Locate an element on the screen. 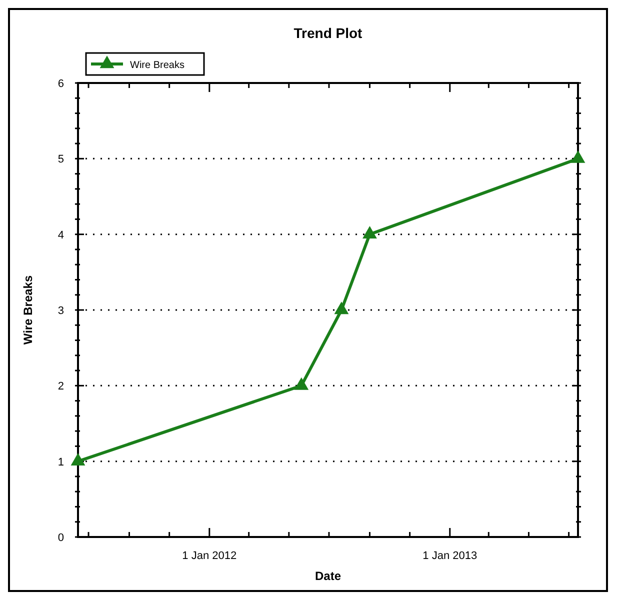 The image size is (617, 600). legend-label: Wire Breaks is located at coordinates (157, 65).